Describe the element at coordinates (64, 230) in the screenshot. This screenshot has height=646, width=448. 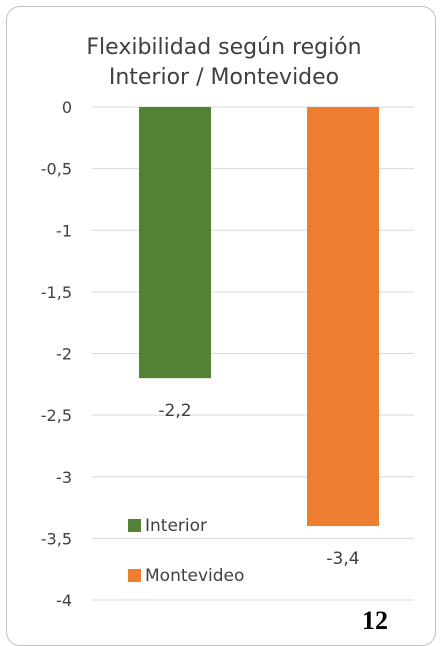
I see `y-tick-label: -1` at that location.